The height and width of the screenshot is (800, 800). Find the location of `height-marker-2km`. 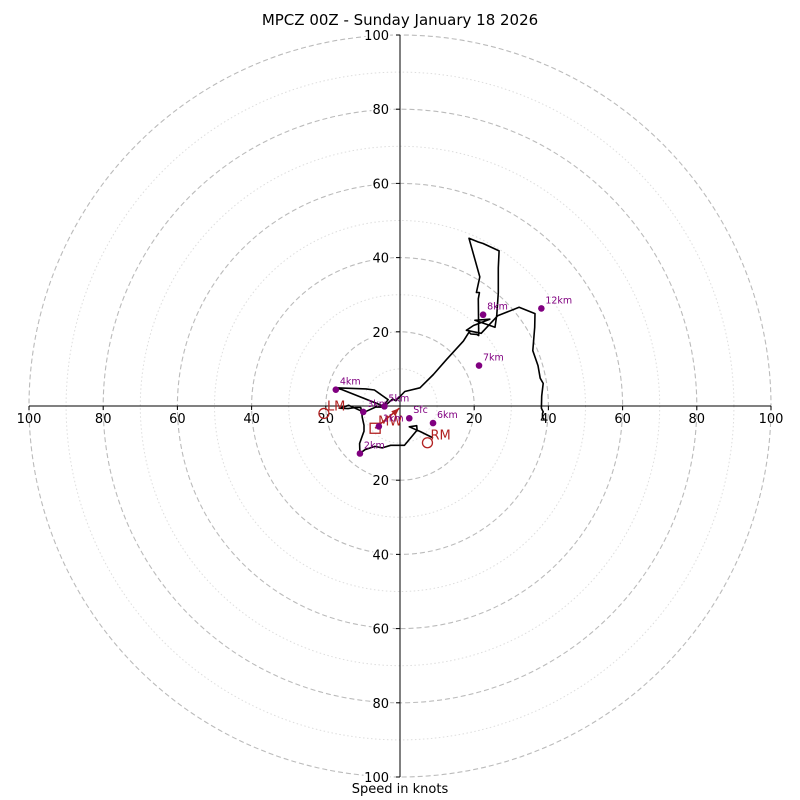

height-marker-2km is located at coordinates (360, 453).